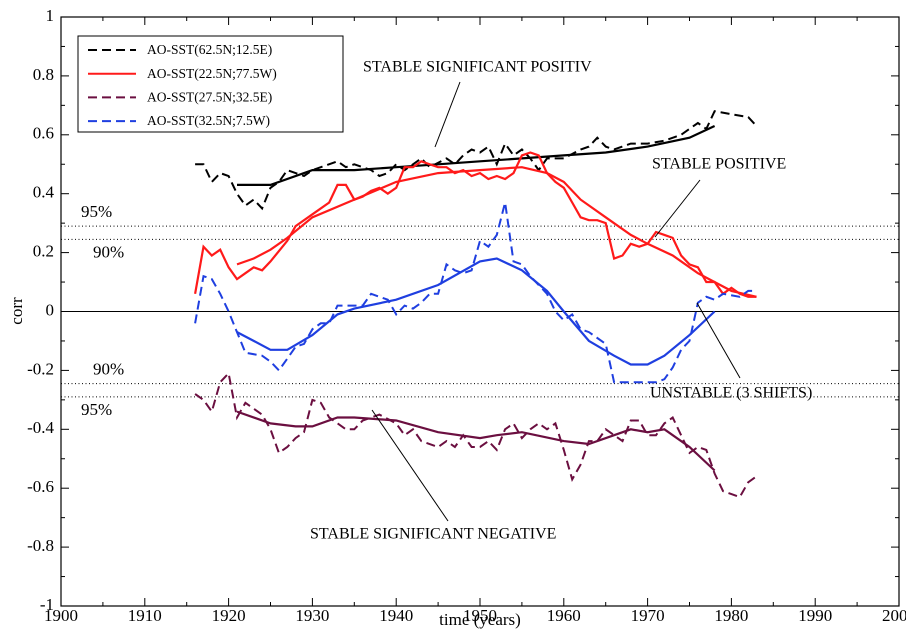 The image size is (906, 631). I want to click on x-tick-label: 1950, so click(480, 615).